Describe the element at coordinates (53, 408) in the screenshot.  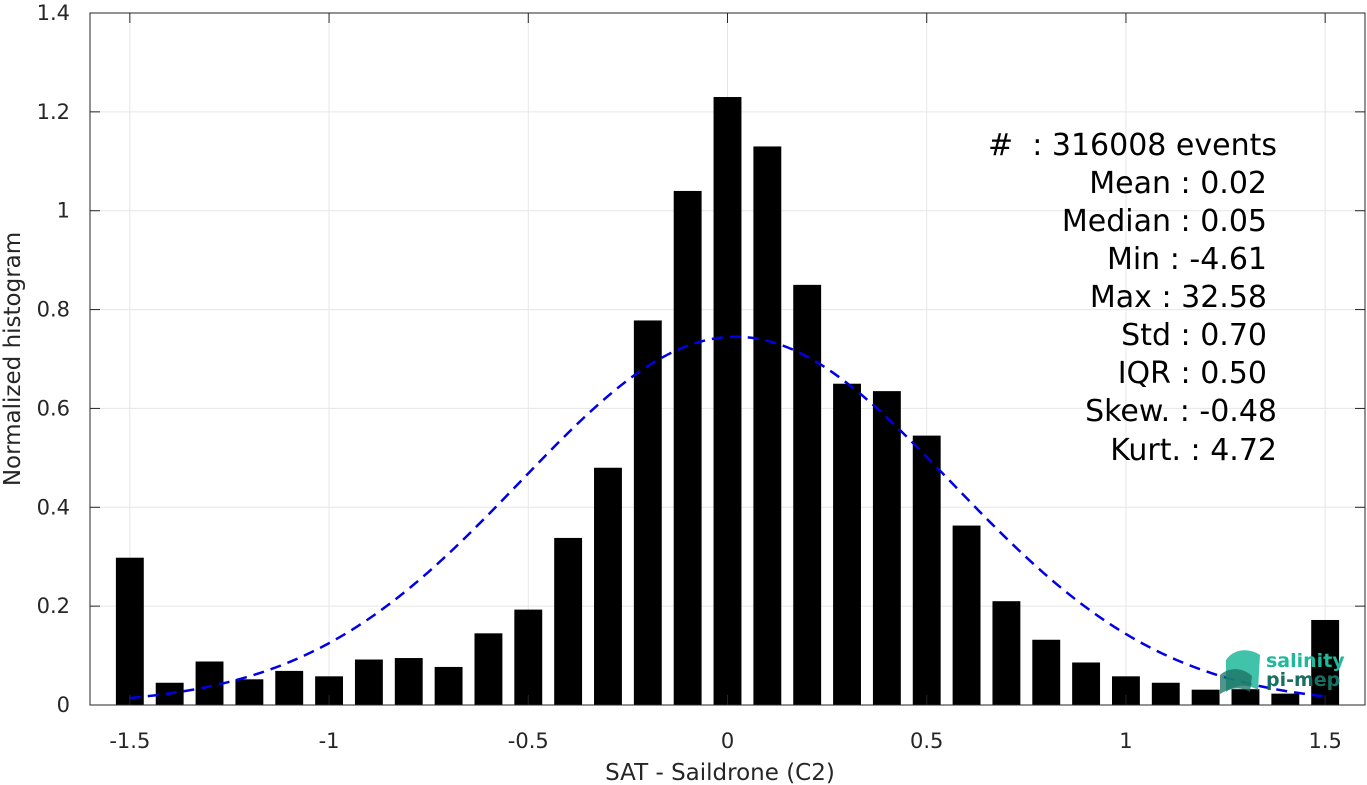
I see `y-tick-label: 0.6` at that location.